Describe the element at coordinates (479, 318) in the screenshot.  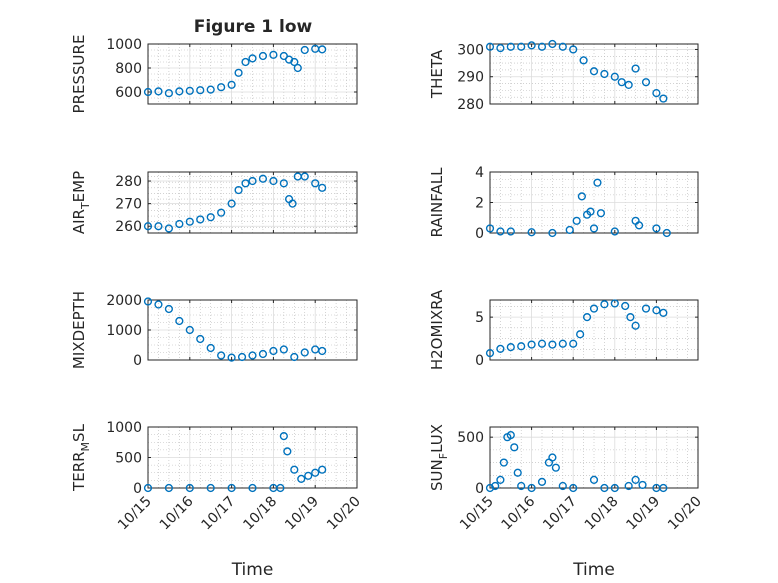
I see `y-tick-label: 5` at that location.